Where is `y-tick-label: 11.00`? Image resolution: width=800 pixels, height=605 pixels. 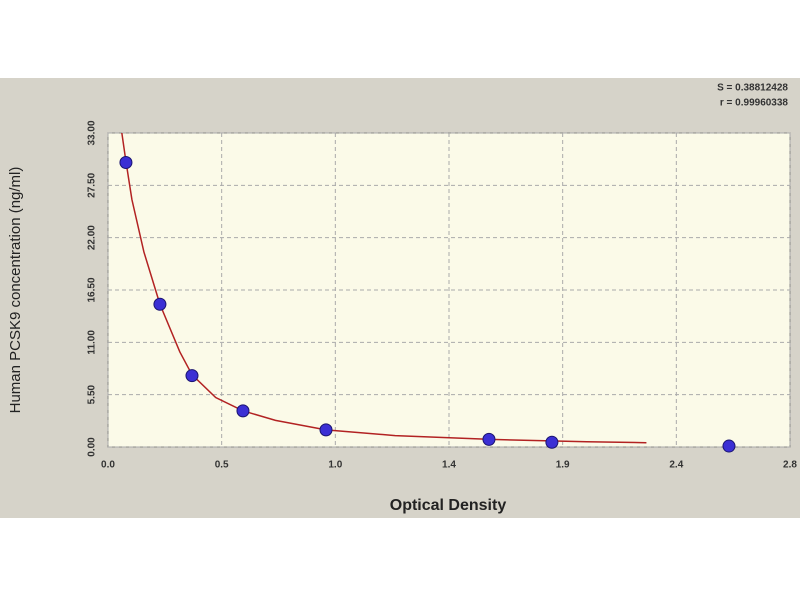
y-tick-label: 11.00 is located at coordinates (92, 342).